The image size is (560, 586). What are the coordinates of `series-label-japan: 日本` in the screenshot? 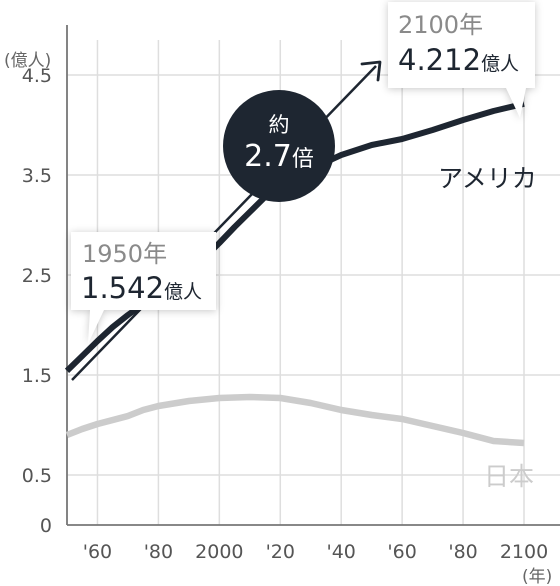 It's located at (509, 476).